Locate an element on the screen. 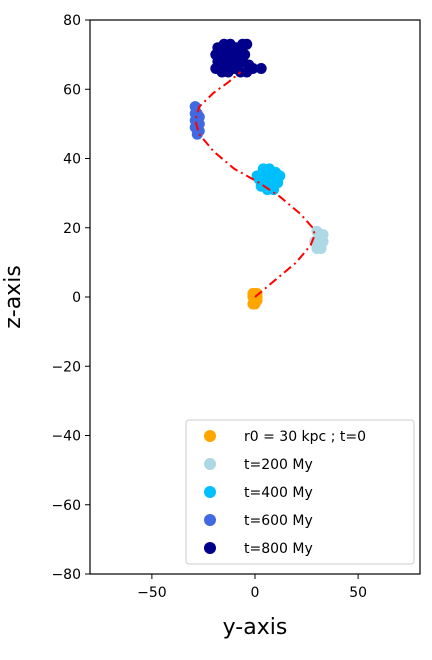 The image size is (432, 660). y-tick-label-1: 60 is located at coordinates (72, 90).